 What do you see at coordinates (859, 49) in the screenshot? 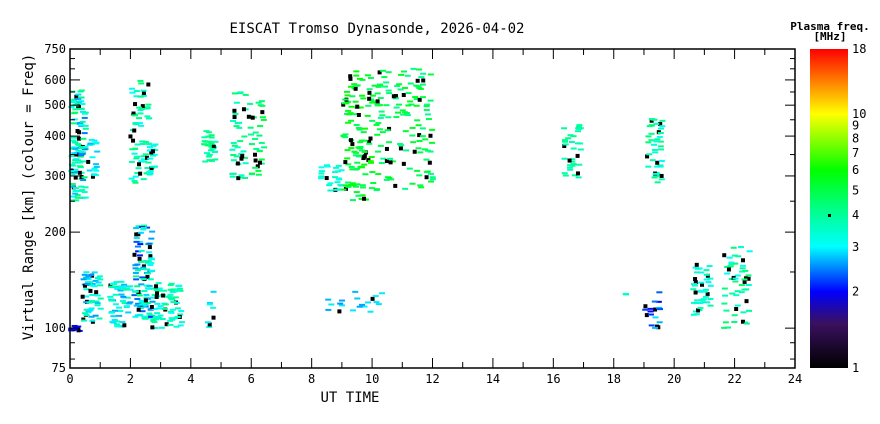
I see `colorbar-tick-label: 18` at bounding box center [859, 49].